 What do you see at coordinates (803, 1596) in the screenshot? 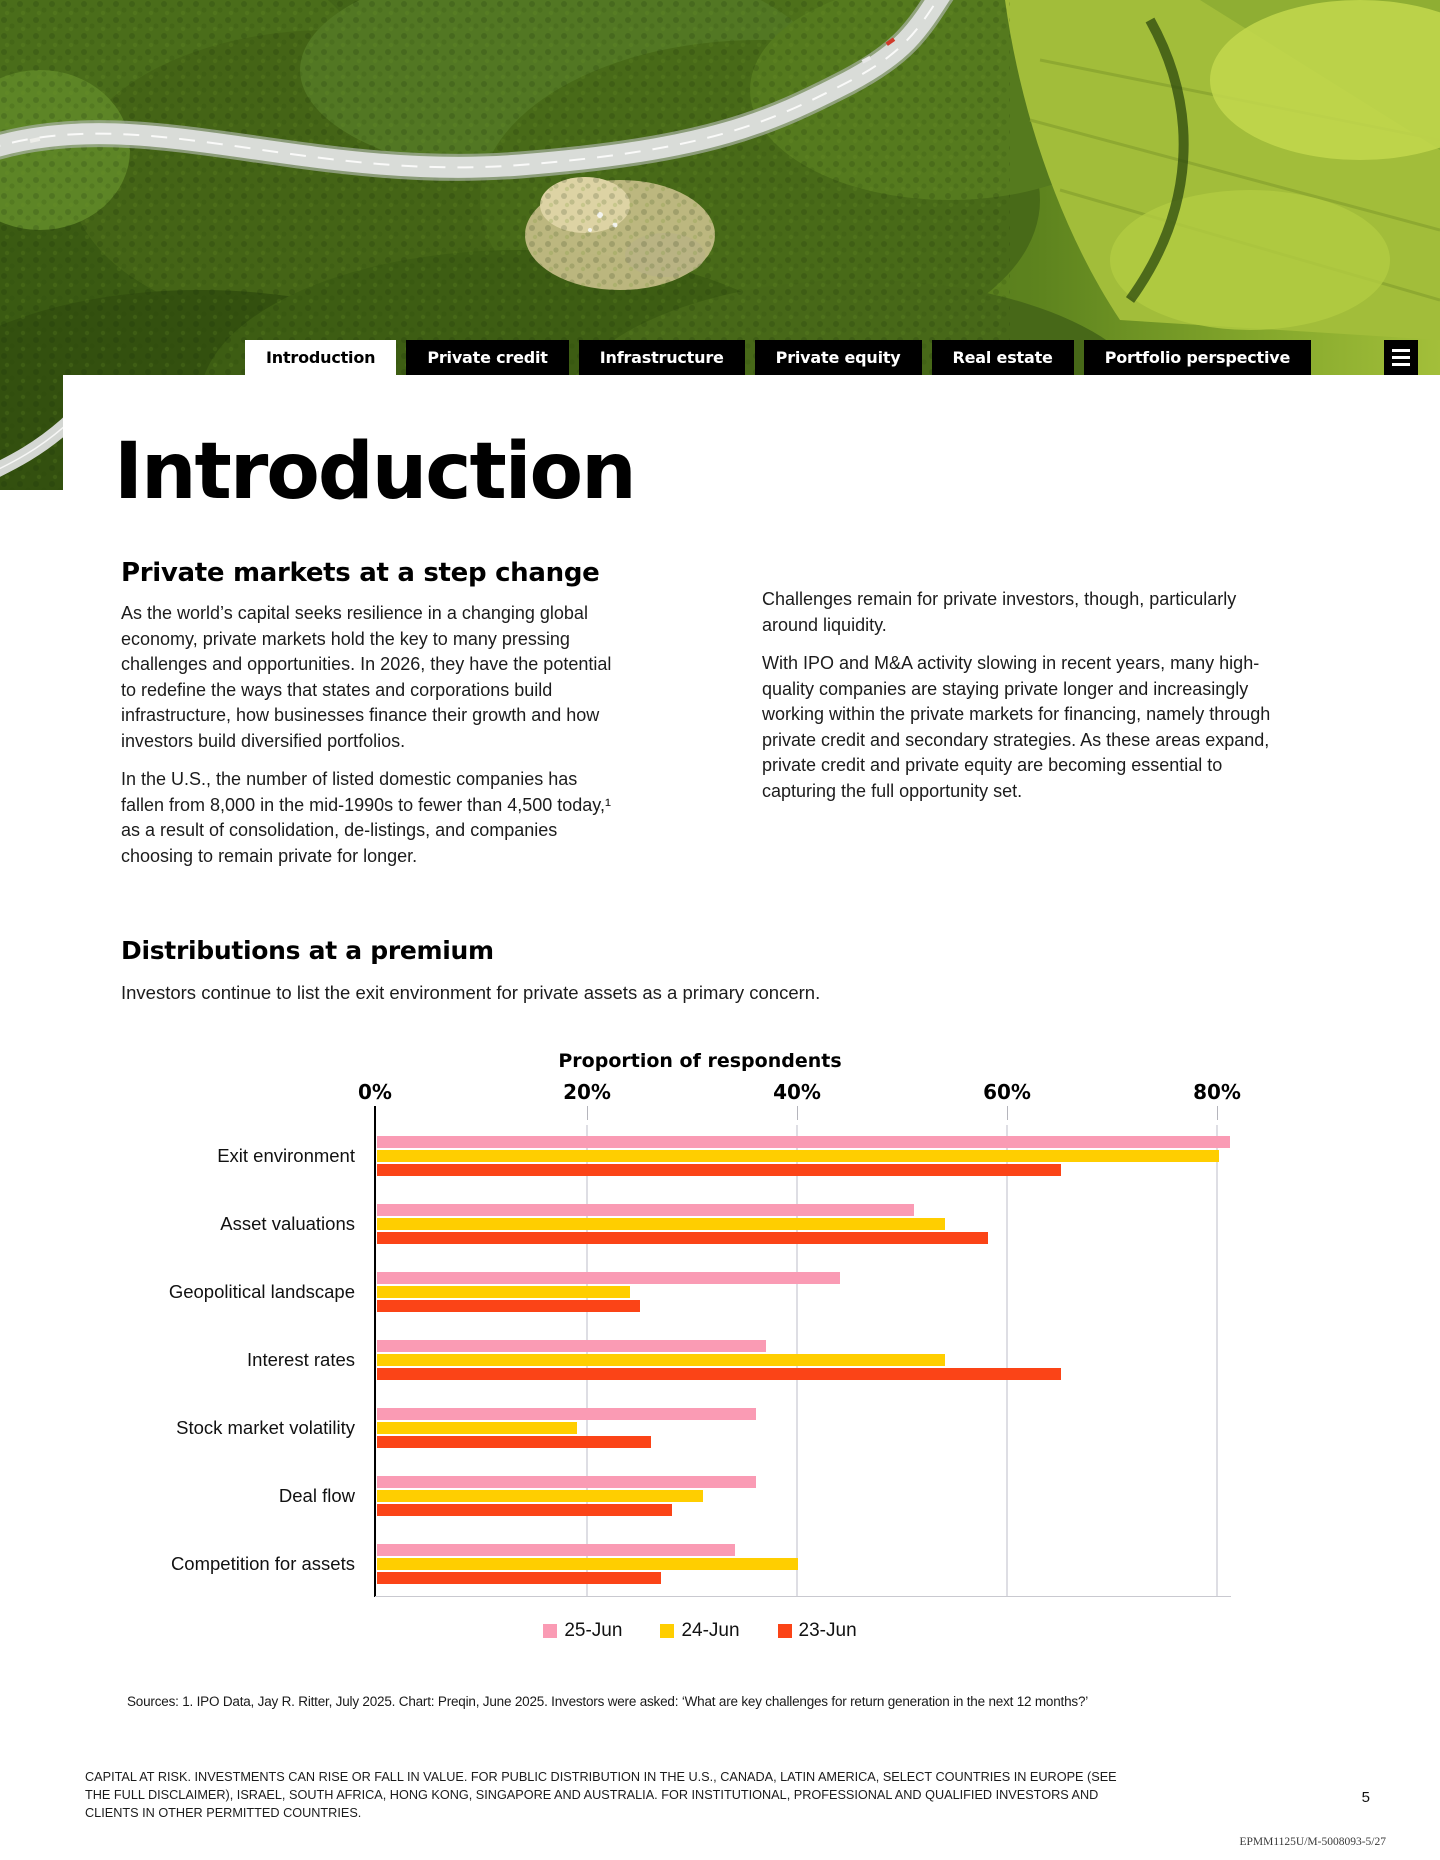
I see `chart-baseline` at bounding box center [803, 1596].